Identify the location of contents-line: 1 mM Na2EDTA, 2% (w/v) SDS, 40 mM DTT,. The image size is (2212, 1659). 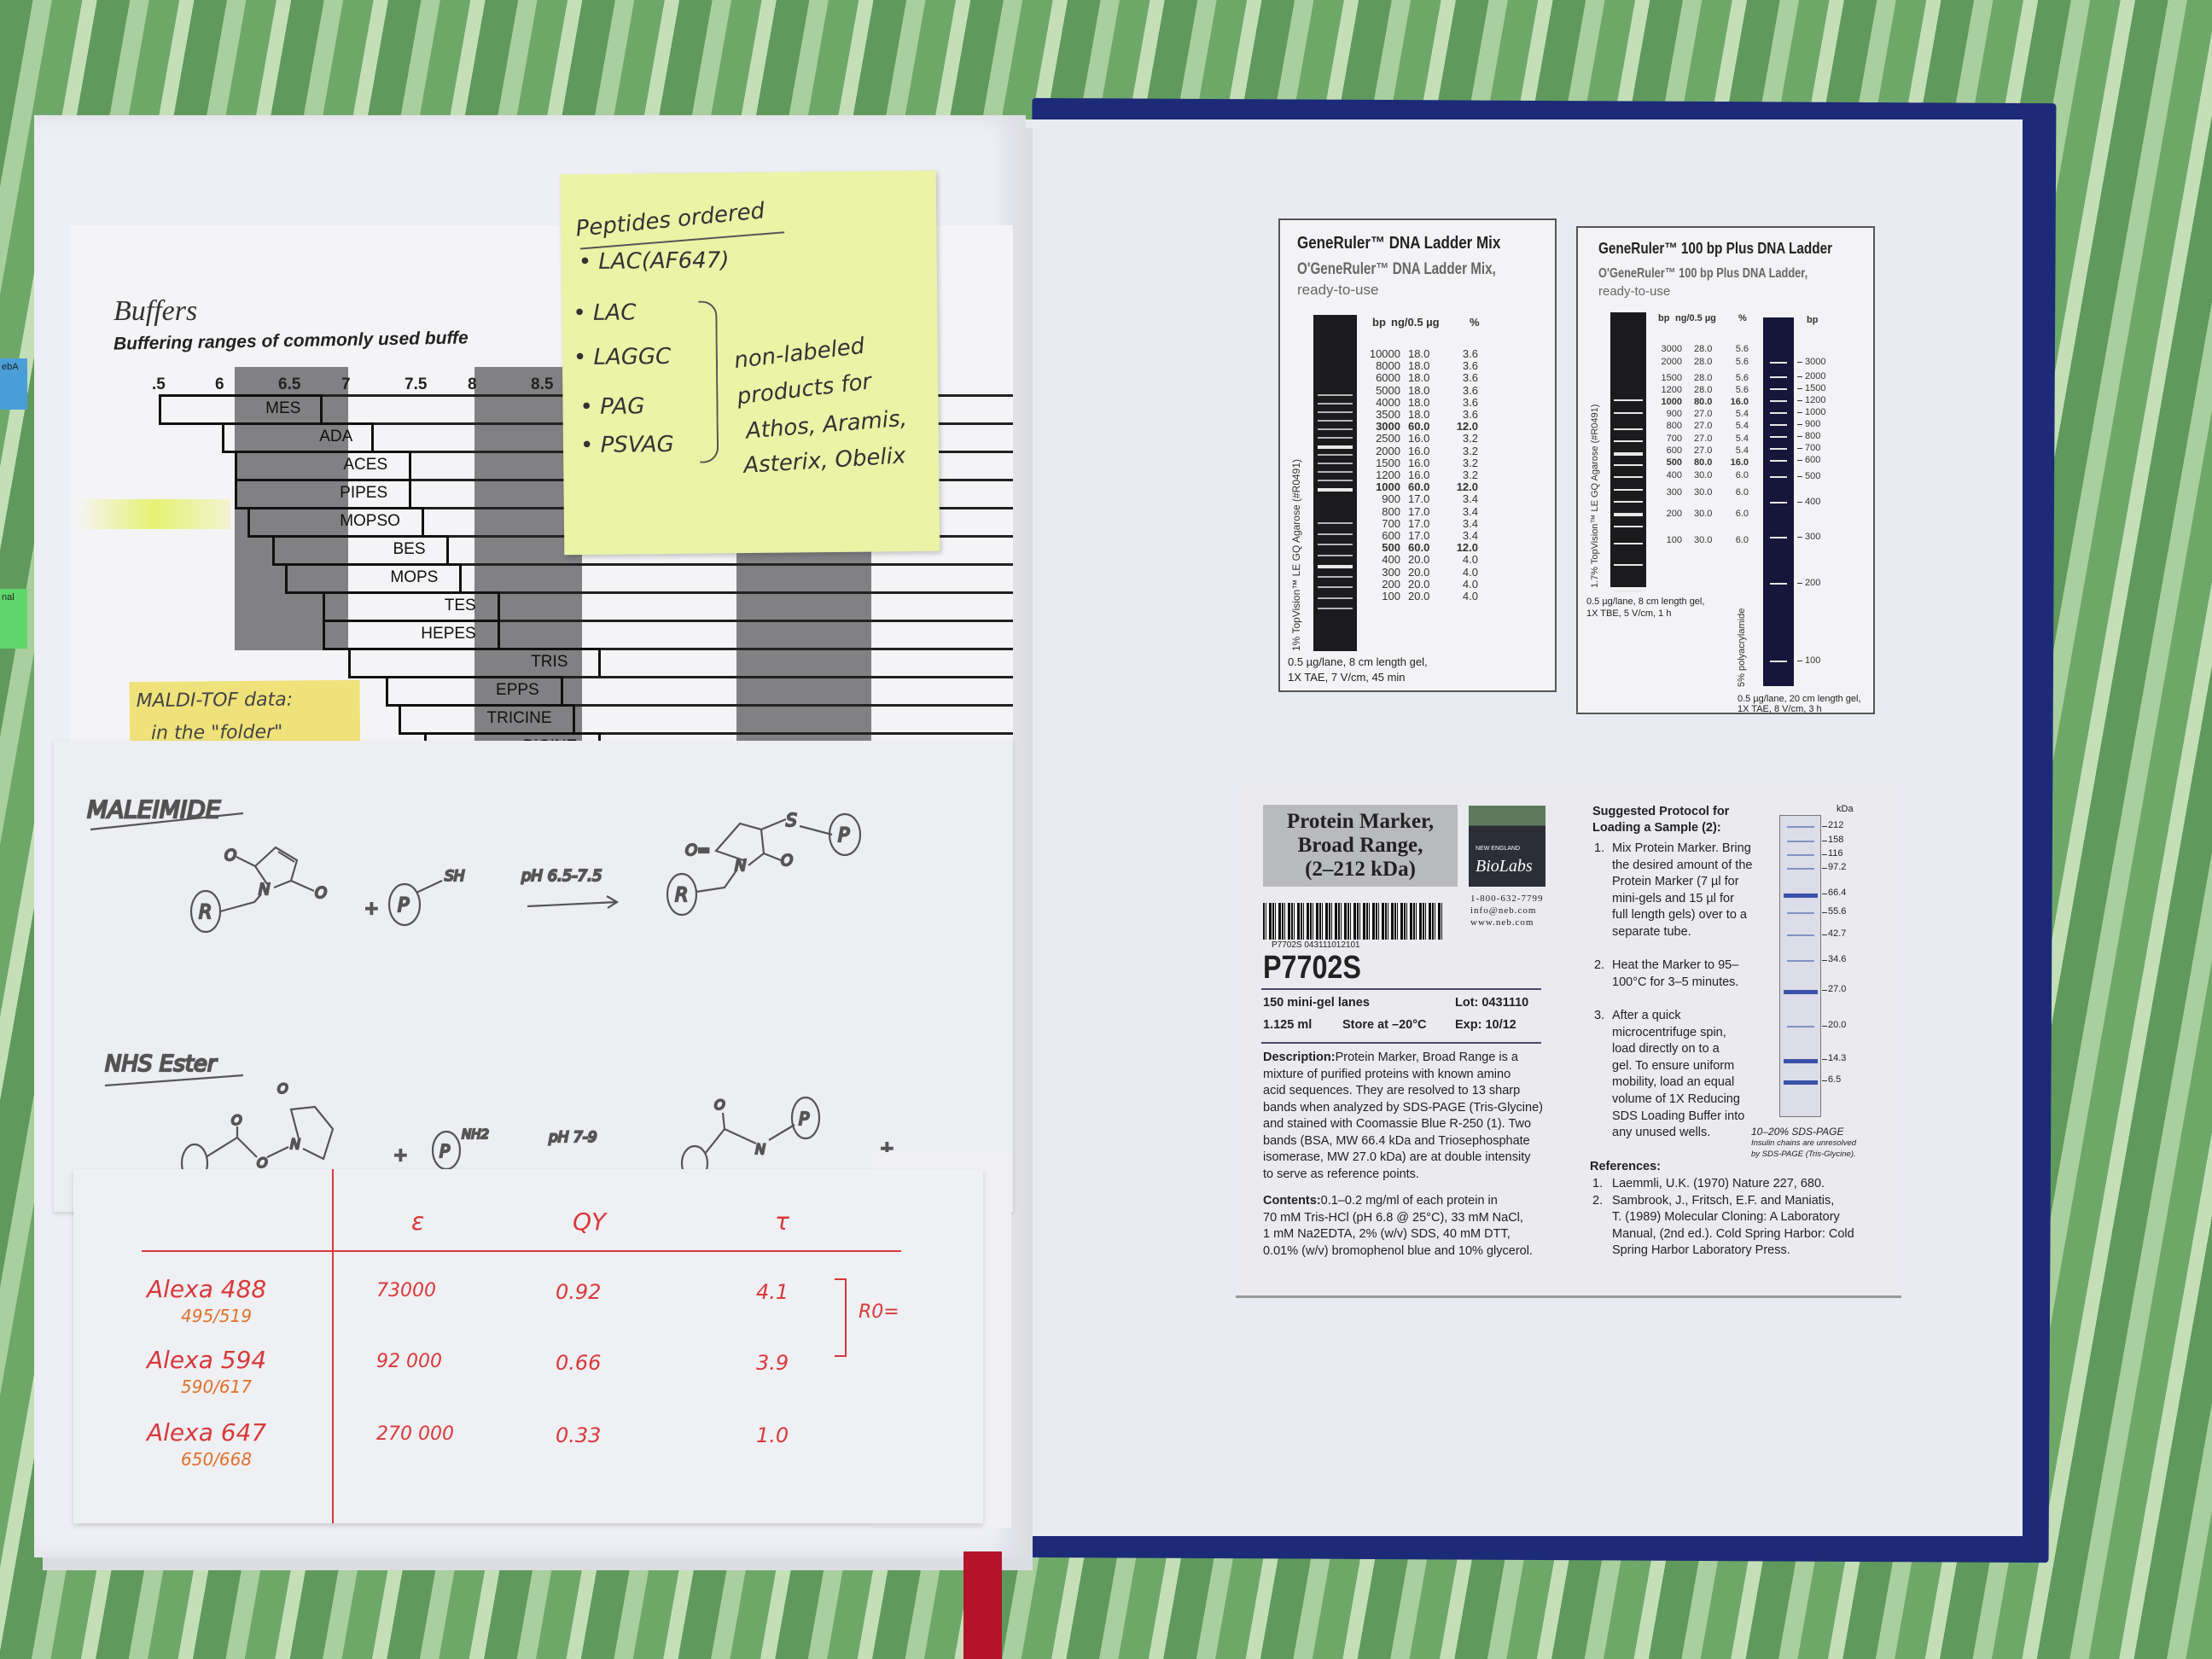
(1387, 1234).